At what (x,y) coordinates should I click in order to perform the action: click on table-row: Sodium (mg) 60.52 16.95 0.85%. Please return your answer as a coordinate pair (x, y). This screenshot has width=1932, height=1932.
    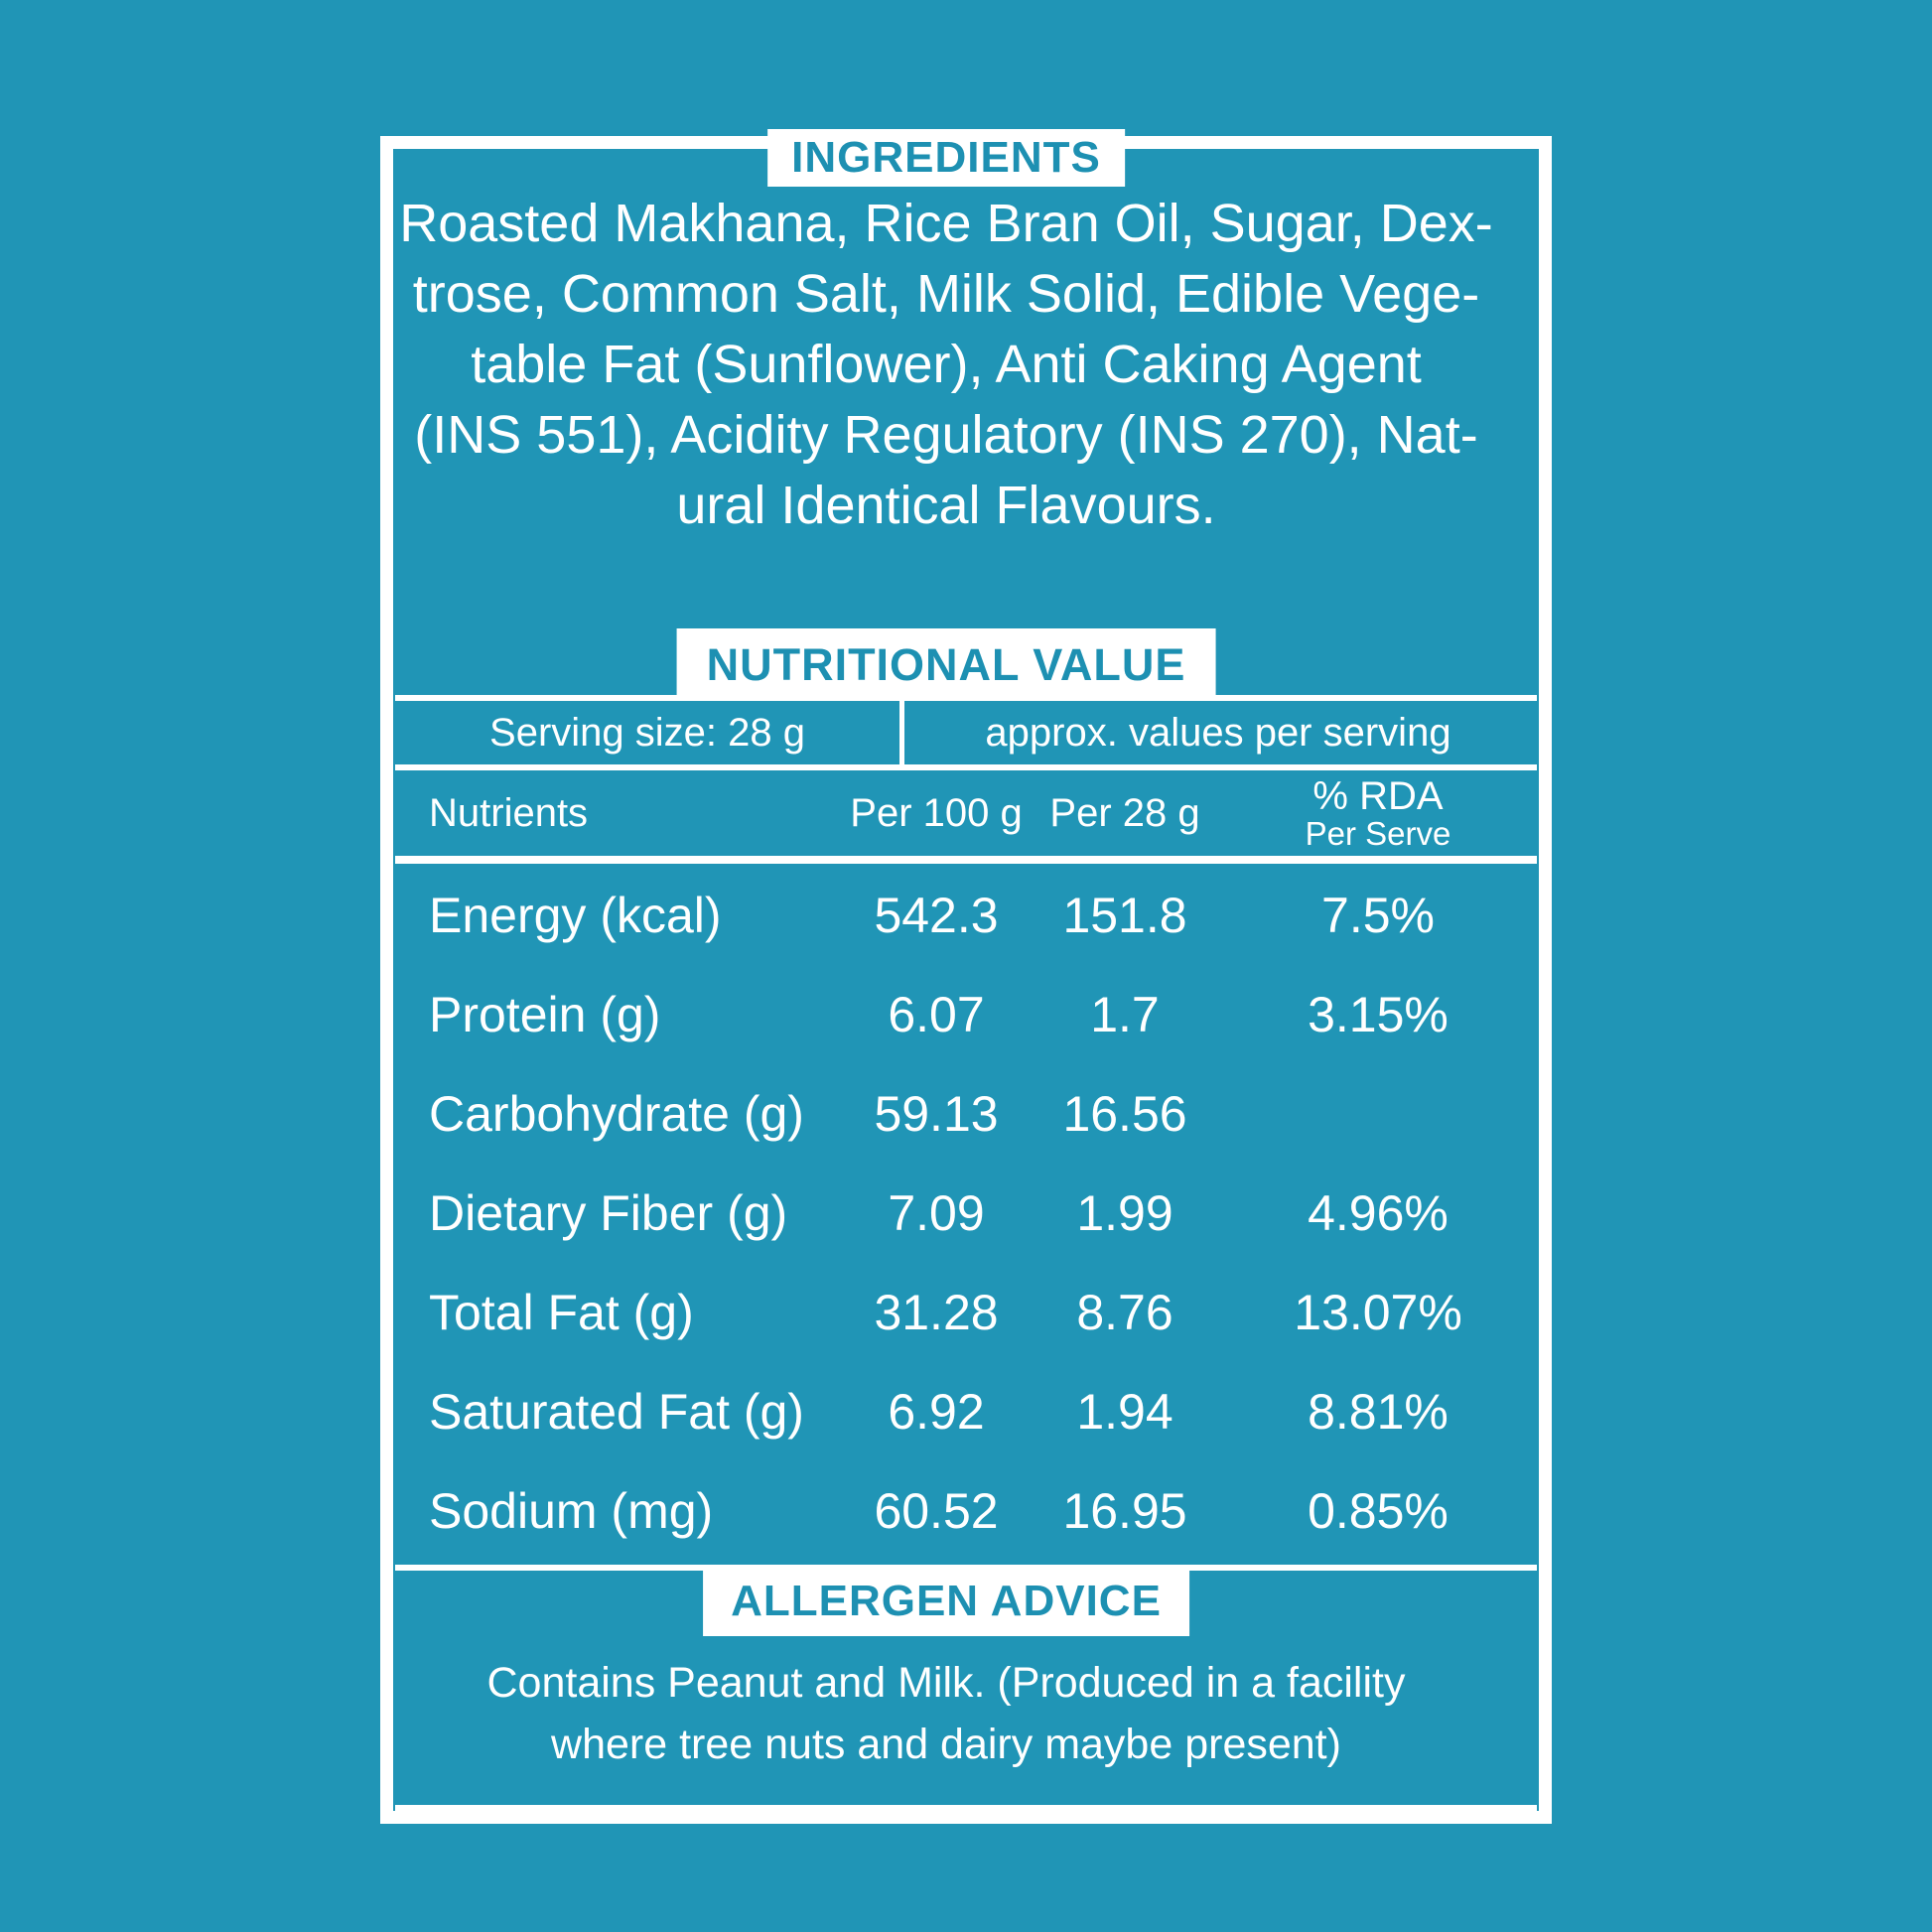
    Looking at the image, I should click on (966, 1511).